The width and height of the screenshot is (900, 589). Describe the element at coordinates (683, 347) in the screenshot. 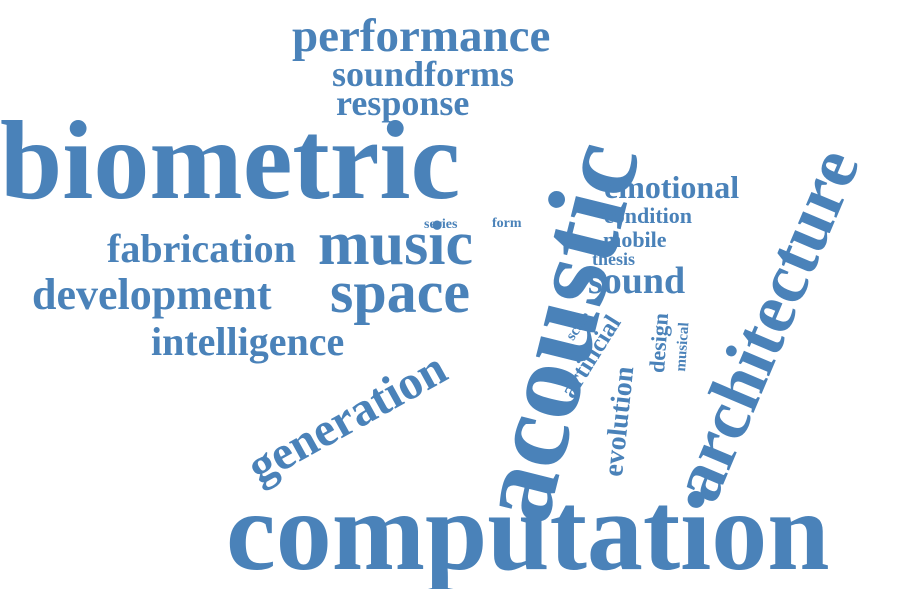

I see `word-musical: musical` at that location.